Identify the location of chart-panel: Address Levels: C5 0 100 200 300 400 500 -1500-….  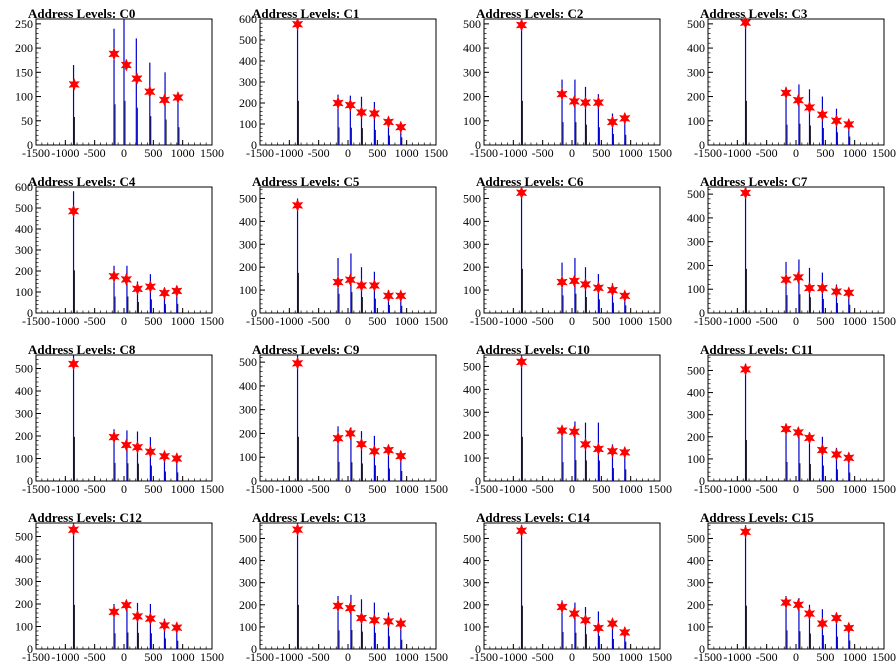
(336, 252).